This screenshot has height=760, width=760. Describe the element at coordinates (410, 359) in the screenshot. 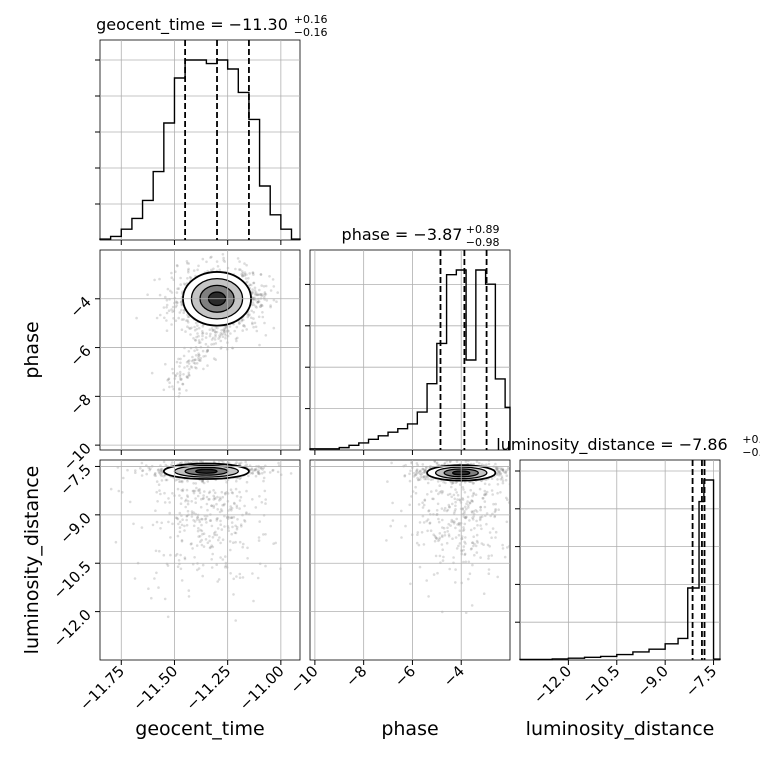

I see `histogram-phase` at that location.